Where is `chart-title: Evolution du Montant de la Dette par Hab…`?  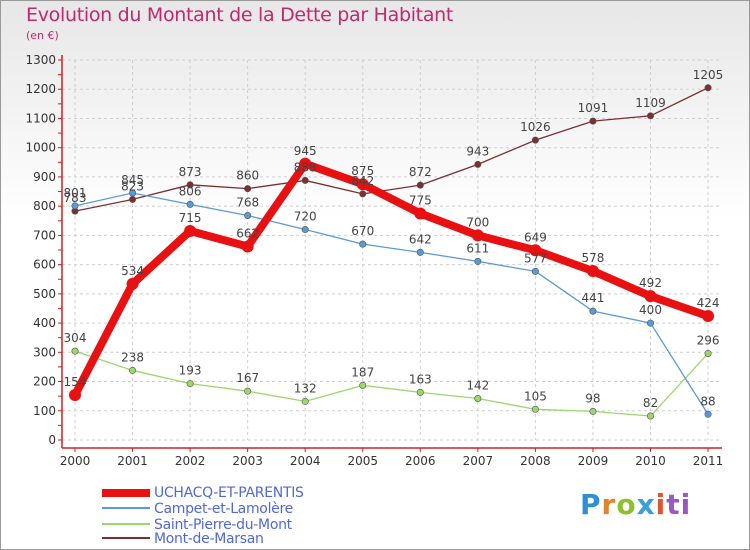 chart-title: Evolution du Montant de la Dette par Hab… is located at coordinates (240, 15).